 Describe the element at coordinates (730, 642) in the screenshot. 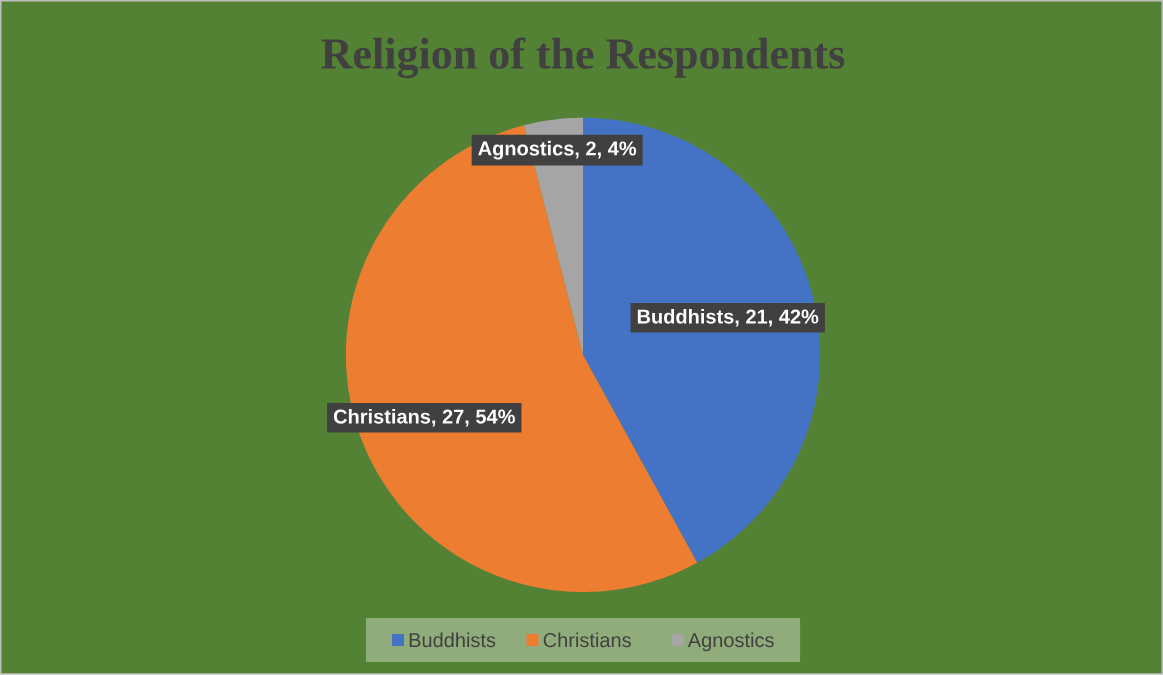

I see `legend-label: Agnostics` at that location.